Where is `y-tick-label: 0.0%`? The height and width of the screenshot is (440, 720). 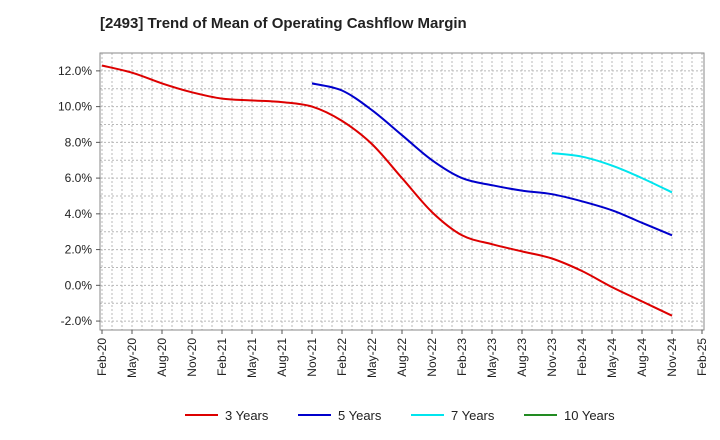 y-tick-label: 0.0% is located at coordinates (79, 285).